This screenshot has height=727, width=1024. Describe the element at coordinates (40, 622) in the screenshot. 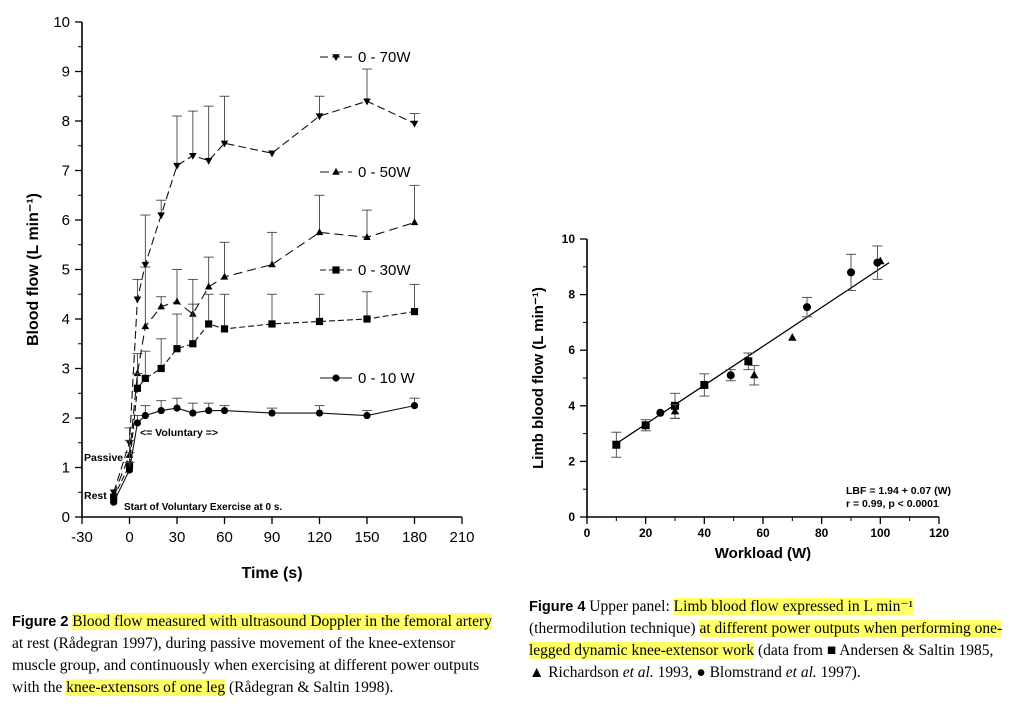

I see `figure-2-label: Figure 2` at that location.